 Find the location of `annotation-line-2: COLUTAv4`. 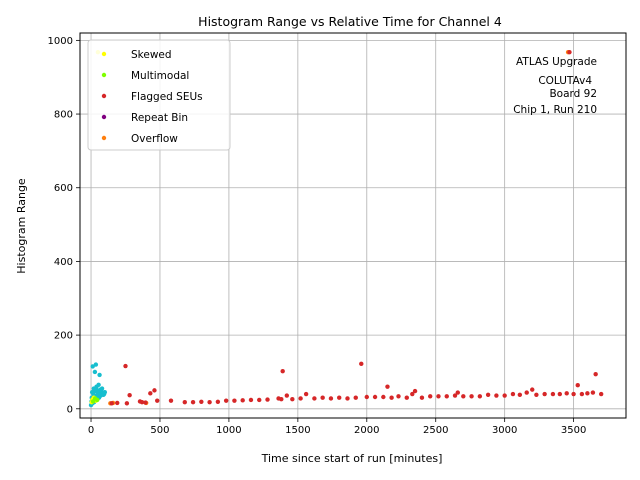

annotation-line-2: COLUTAv4 is located at coordinates (565, 81).